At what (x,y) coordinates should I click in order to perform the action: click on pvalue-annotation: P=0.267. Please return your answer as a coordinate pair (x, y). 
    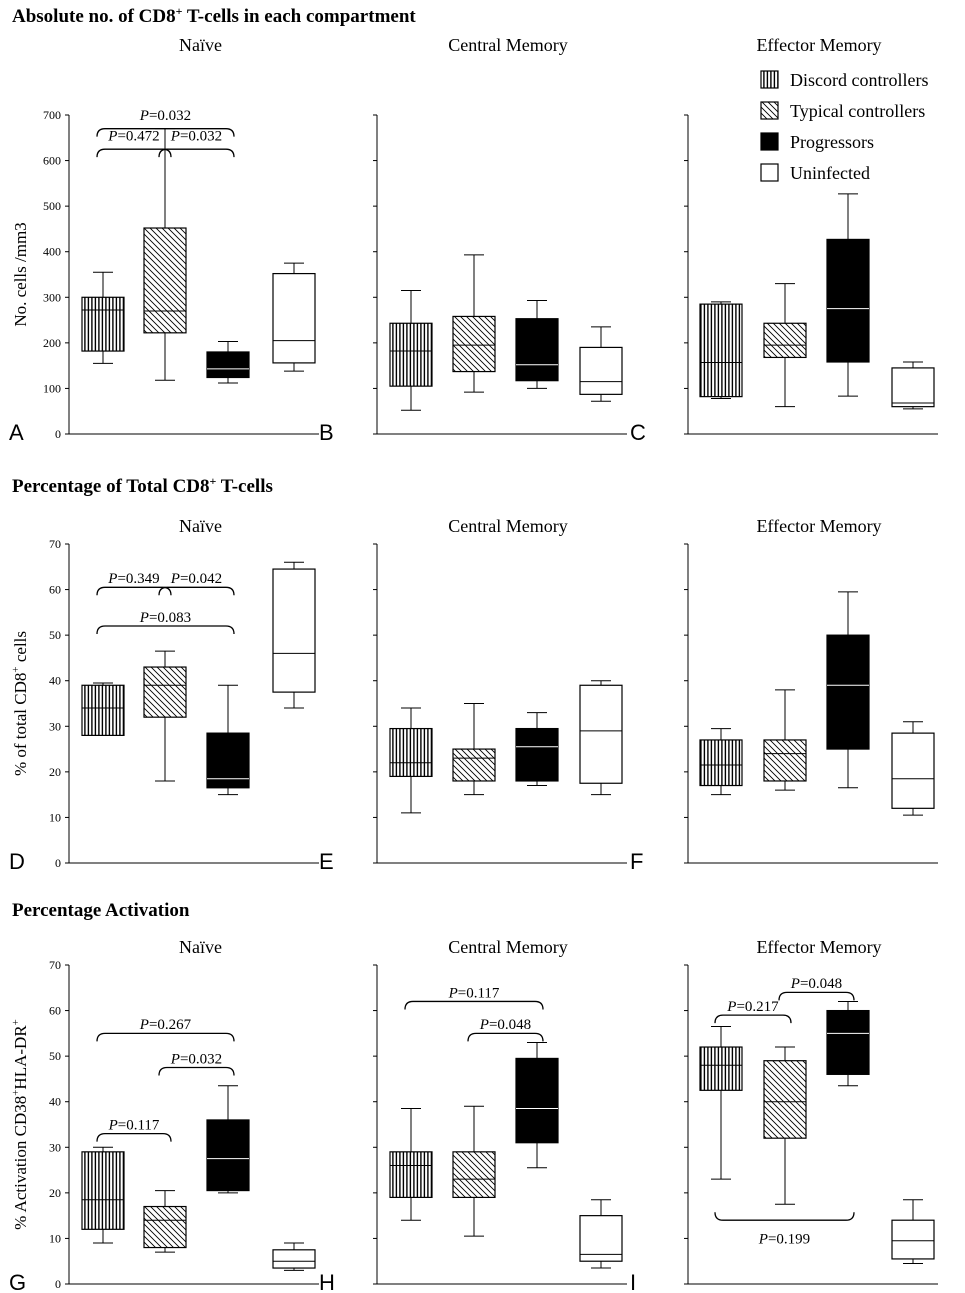
    Looking at the image, I should click on (165, 1029).